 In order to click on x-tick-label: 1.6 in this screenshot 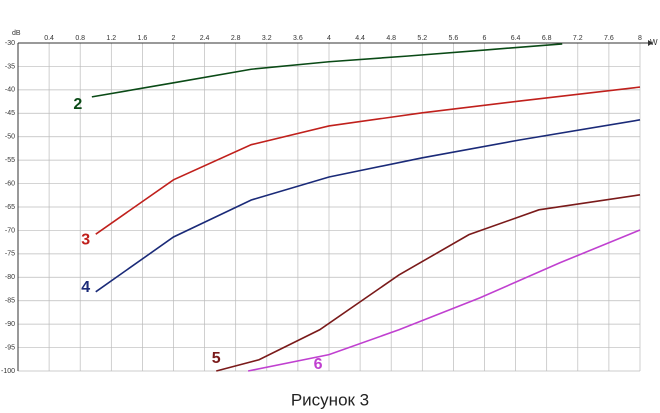, I will do `click(143, 38)`.